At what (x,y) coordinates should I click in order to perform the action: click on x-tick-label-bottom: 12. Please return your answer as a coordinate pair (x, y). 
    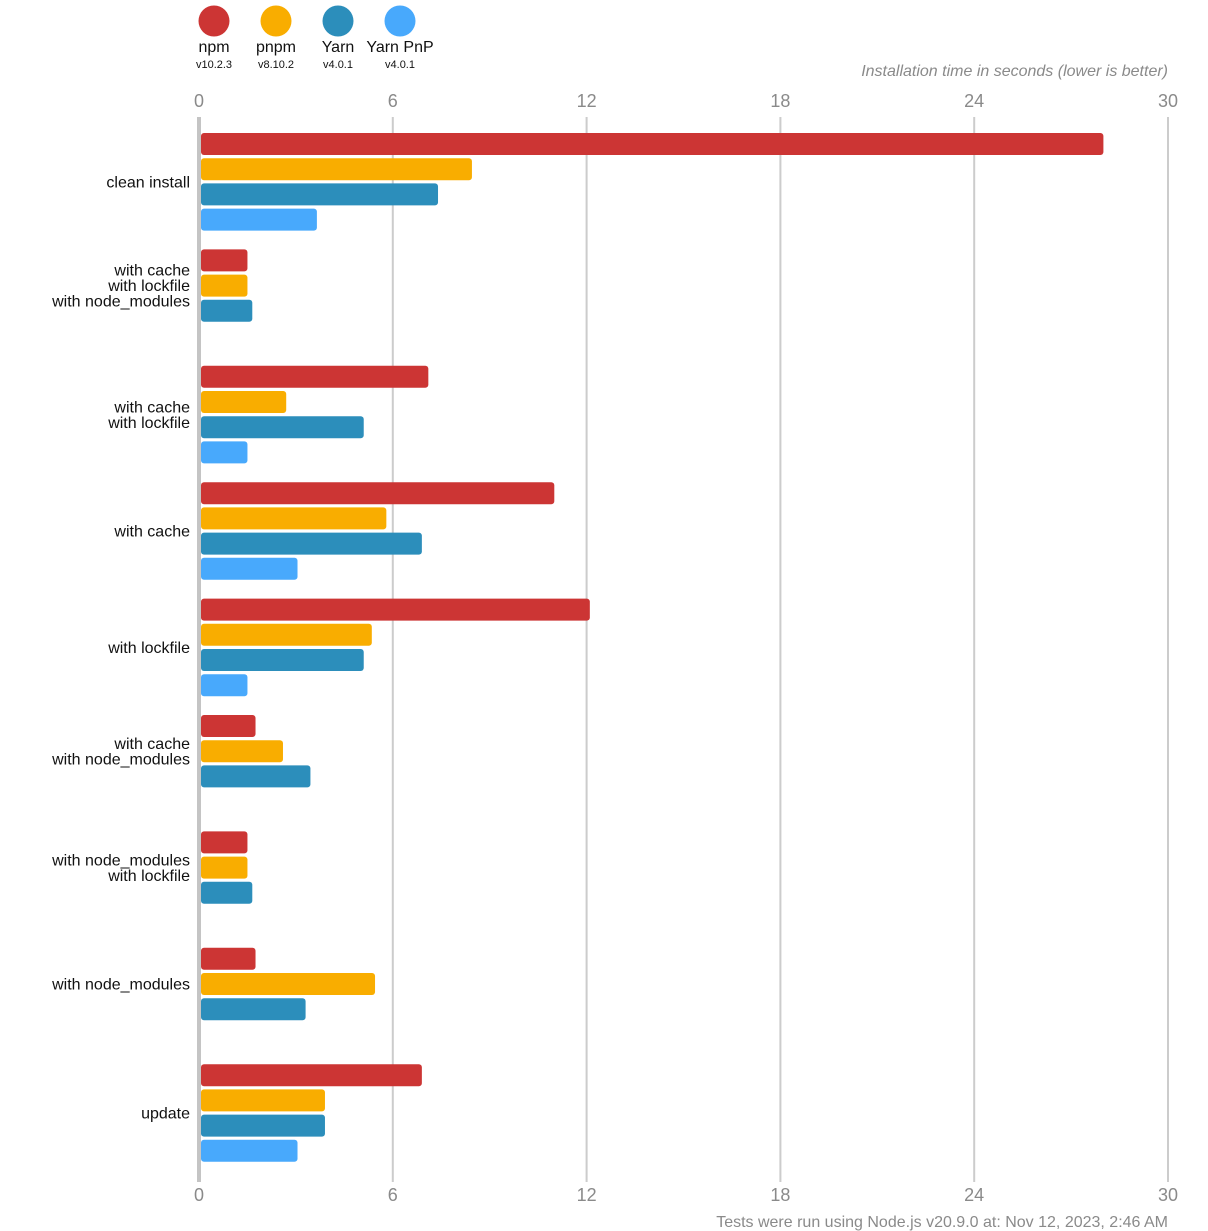
    Looking at the image, I should click on (587, 1195).